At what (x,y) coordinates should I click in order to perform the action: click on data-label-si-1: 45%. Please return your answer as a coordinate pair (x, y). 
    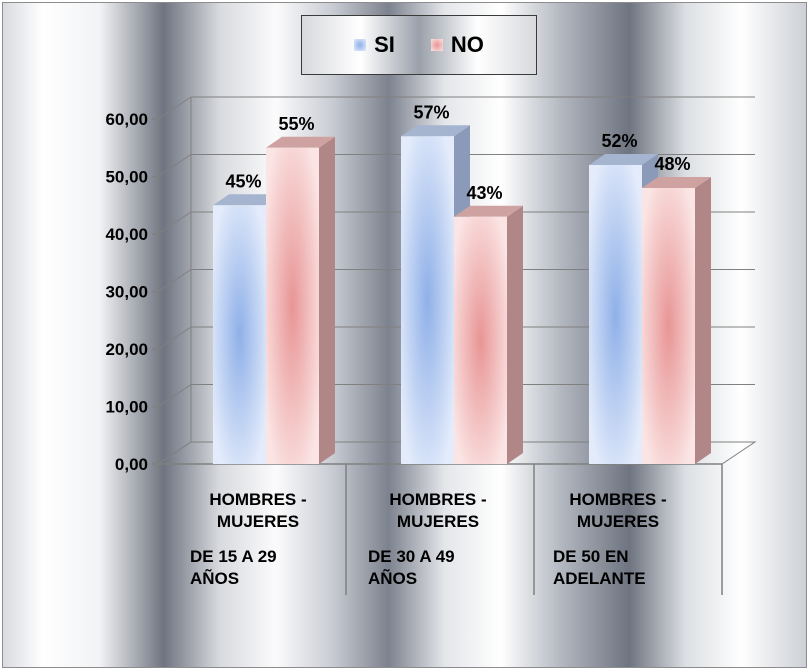
    Looking at the image, I should click on (243, 181).